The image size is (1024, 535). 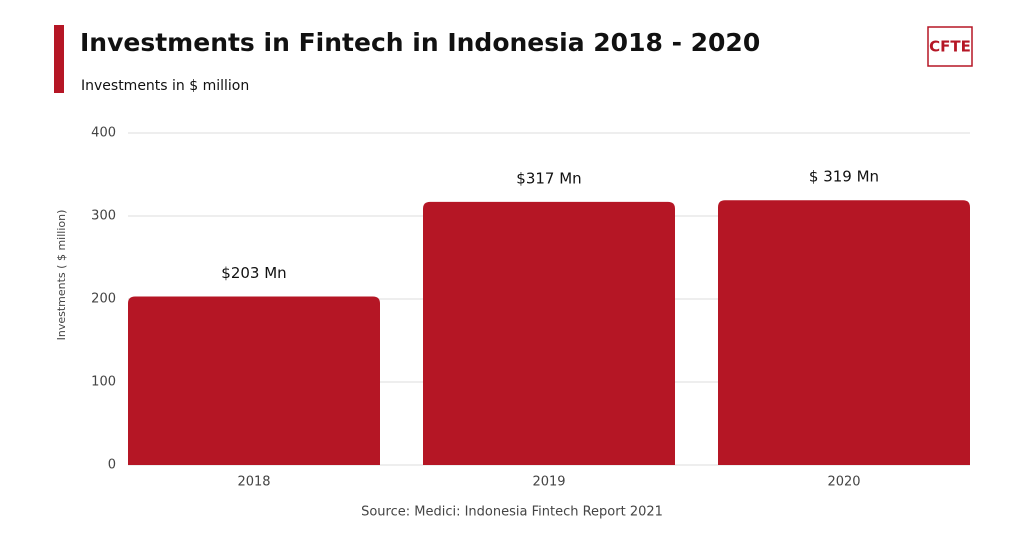 I want to click on logo-box, so click(x=950, y=46).